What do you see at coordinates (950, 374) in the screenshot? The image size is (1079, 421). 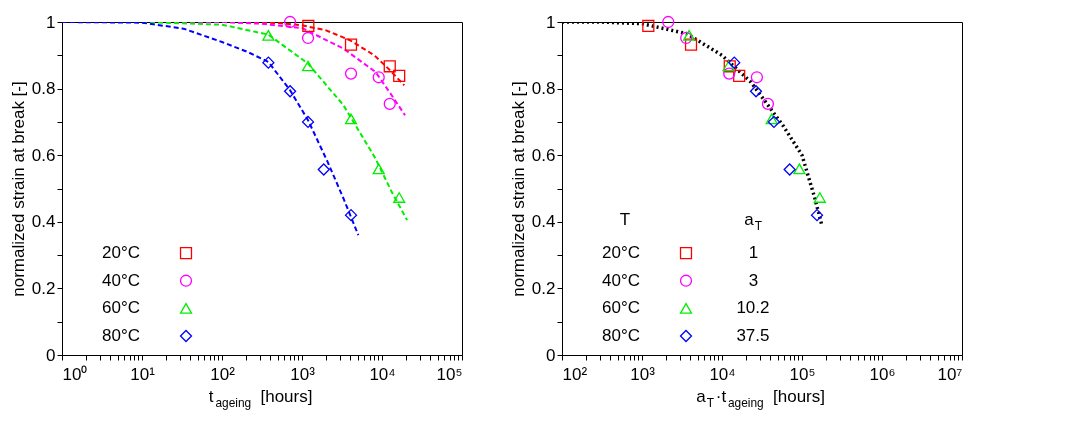 I see `x-tick-label: 10⁷` at bounding box center [950, 374].